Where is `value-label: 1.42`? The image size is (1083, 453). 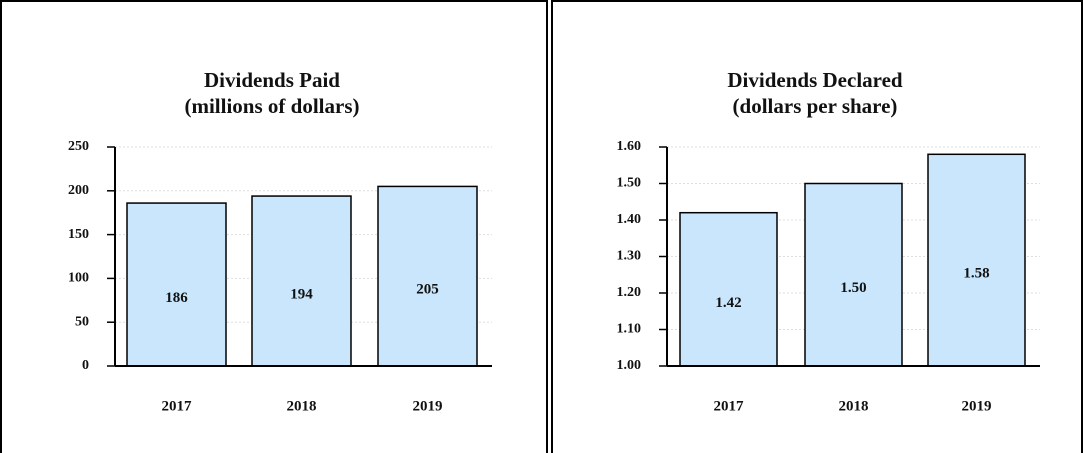 value-label: 1.42 is located at coordinates (728, 303).